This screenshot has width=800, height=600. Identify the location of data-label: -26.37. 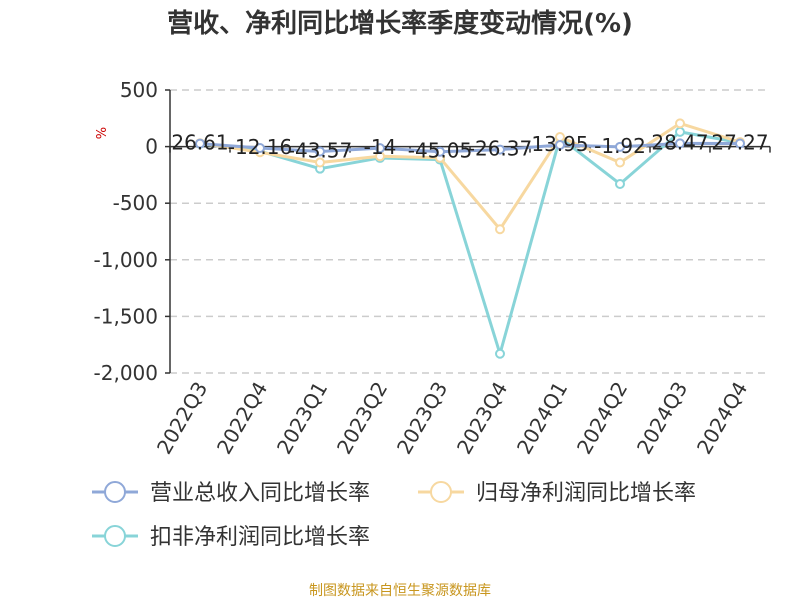
(500, 149).